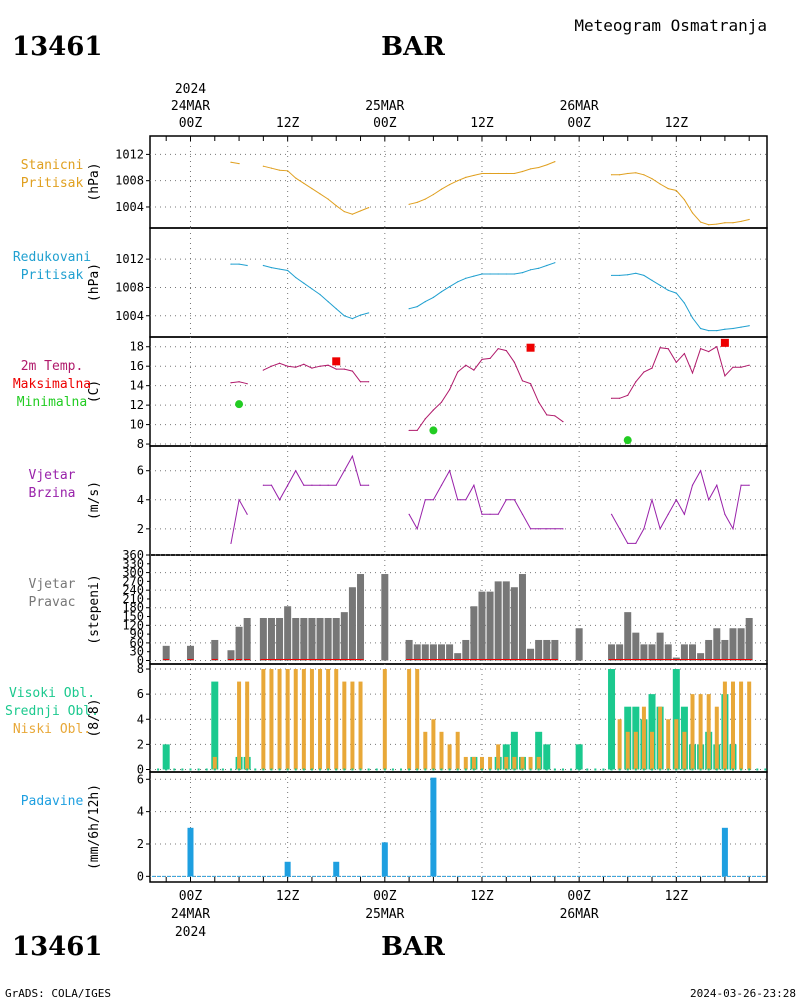  I want to click on station-id-bottom: 13461, so click(57, 947).